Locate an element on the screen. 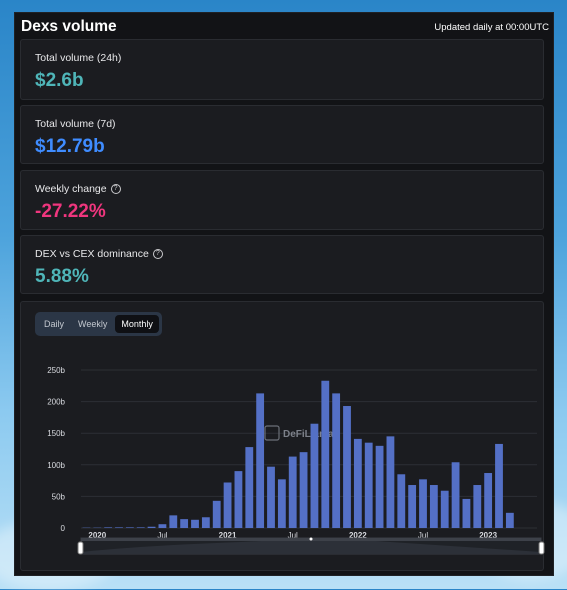 This screenshot has height=590, width=567. stat-label: Total volume (7d) is located at coordinates (75, 124).